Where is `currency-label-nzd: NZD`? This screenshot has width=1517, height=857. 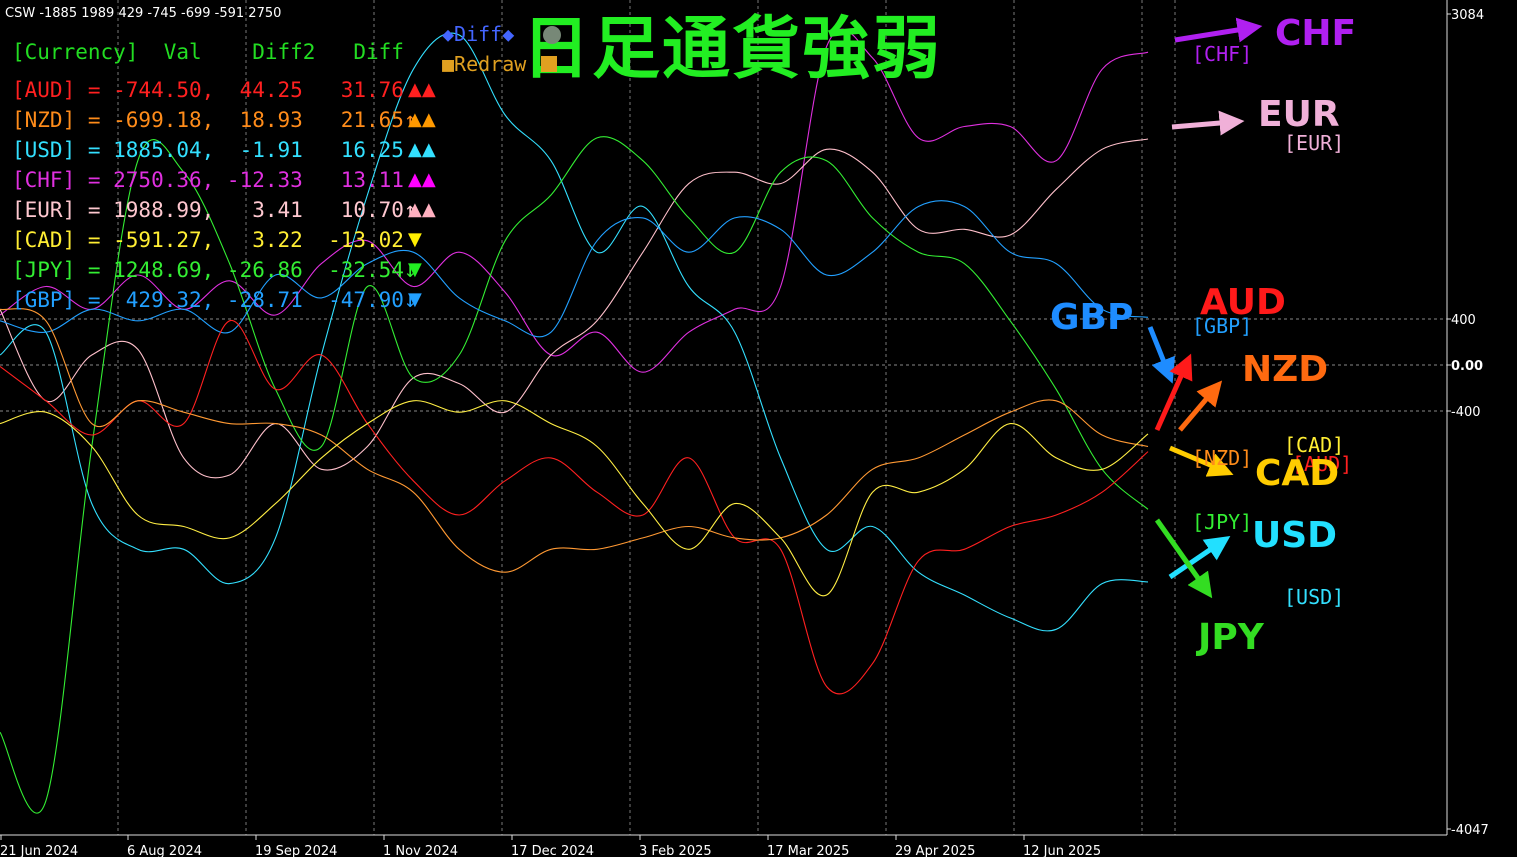
currency-label-nzd: NZD is located at coordinates (1285, 369).